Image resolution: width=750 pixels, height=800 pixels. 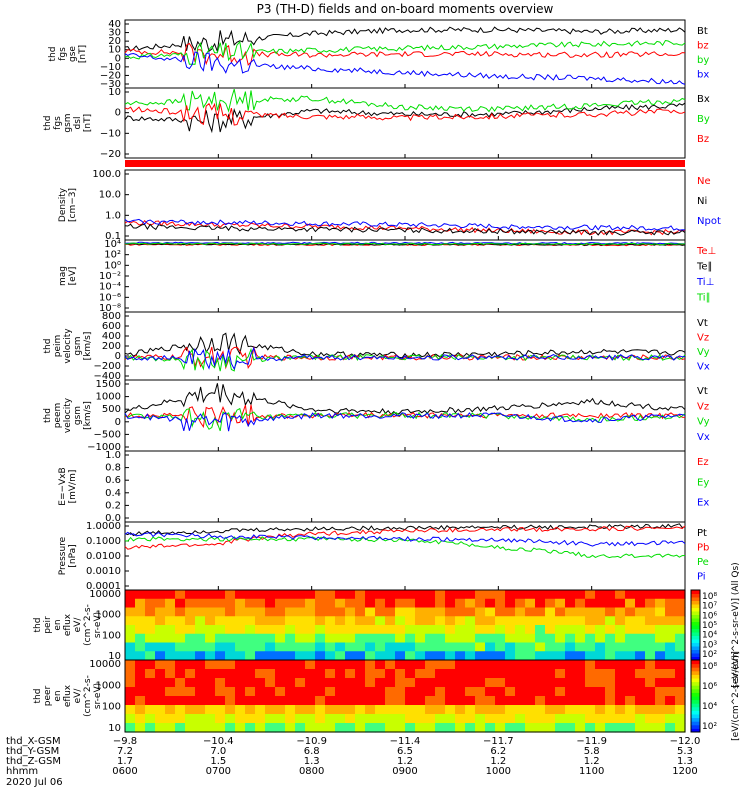 What do you see at coordinates (736, 624) in the screenshot?
I see `colorbar-label: [eV/(cm^2-s-sr-eV)] (All Qs)` at bounding box center [736, 624].